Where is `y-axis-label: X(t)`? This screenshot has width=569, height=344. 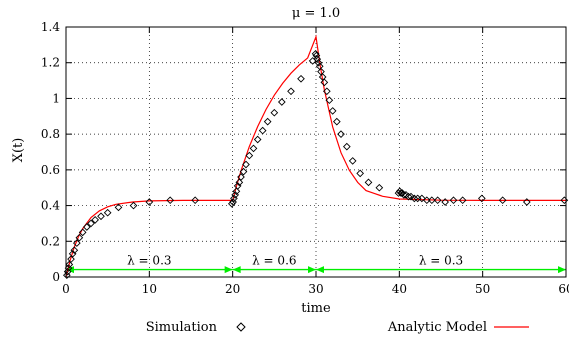 y-axis-label: X(t) is located at coordinates (18, 150).